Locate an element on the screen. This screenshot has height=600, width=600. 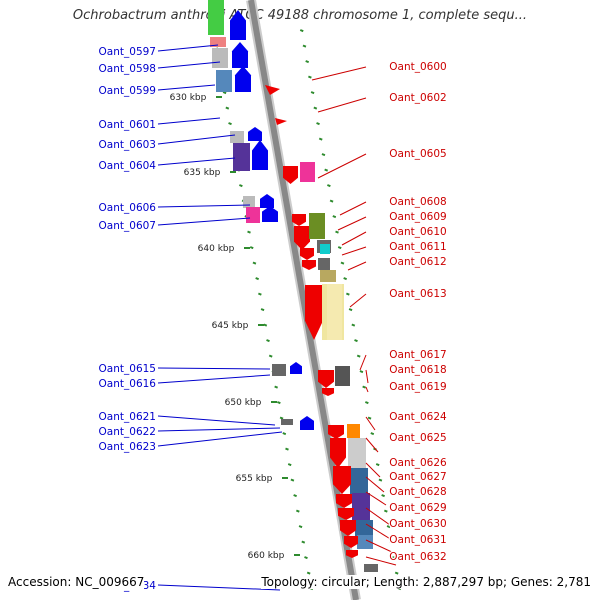
gene-label-right: Oant_0631 is located at coordinates (417, 540).